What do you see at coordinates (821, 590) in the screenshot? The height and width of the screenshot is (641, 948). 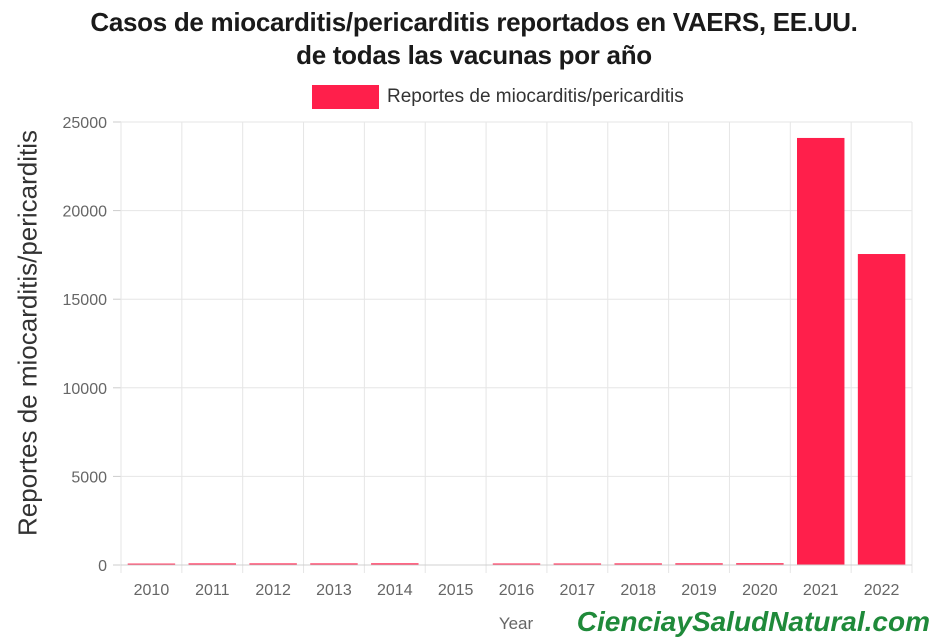 I see `x-tick-label: 2021` at bounding box center [821, 590].